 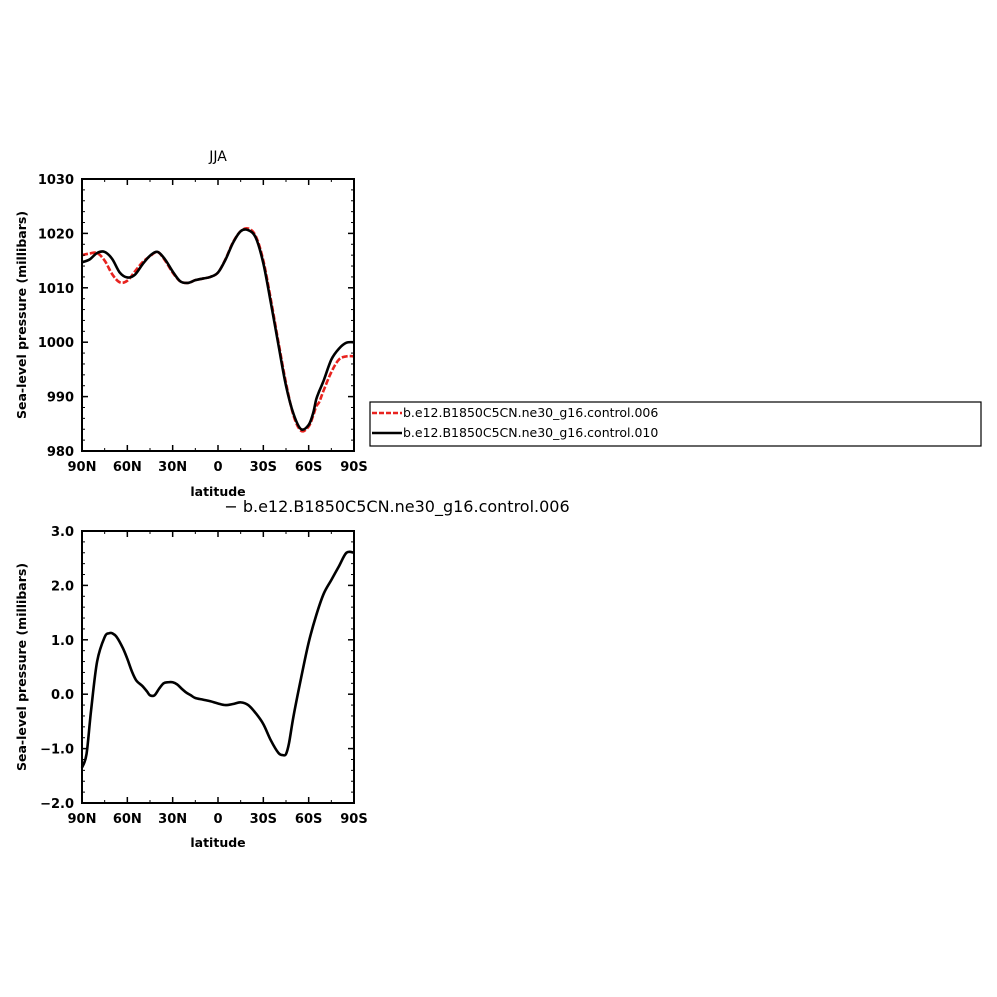 What do you see at coordinates (57, 804) in the screenshot?
I see `bottom-y-tick-label: −2.0` at bounding box center [57, 804].